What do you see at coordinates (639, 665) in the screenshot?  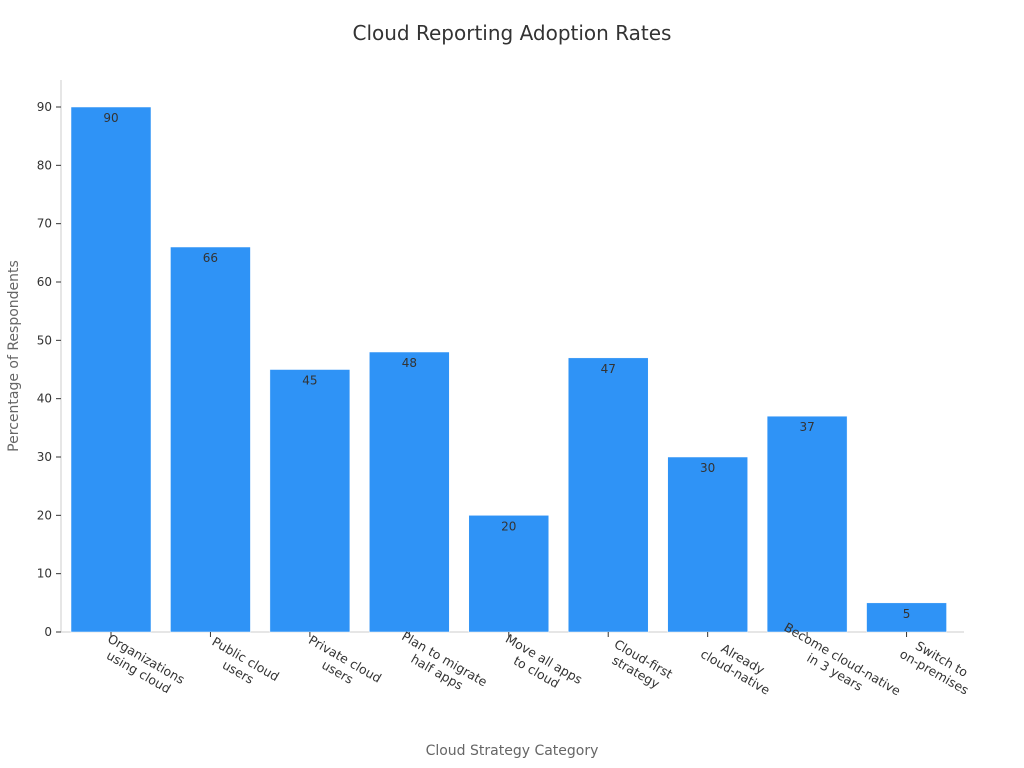 I see `x-tick-label: Cloud-firststrategy` at bounding box center [639, 665].